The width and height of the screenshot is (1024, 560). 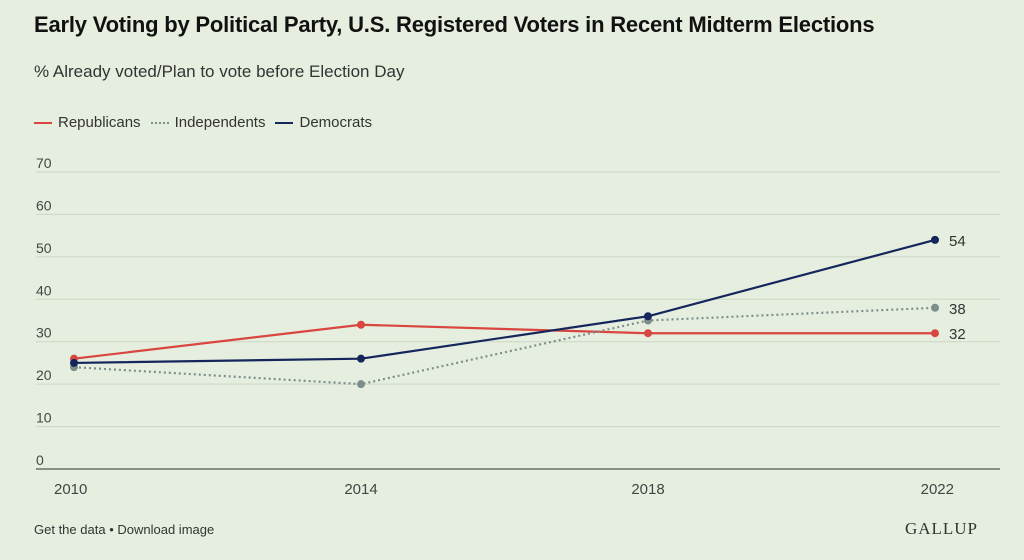 I want to click on series-line-republicans, so click(x=504, y=341).